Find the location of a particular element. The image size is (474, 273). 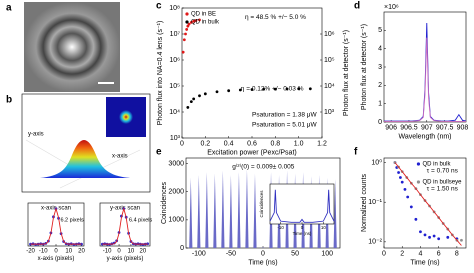

panel-label: a is located at coordinates (9, 8).